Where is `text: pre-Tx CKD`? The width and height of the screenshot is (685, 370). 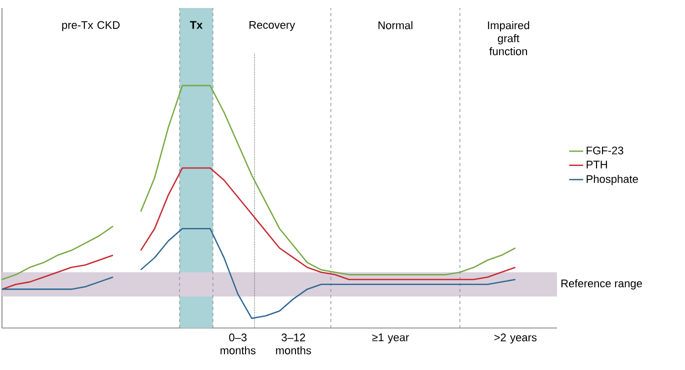
text: pre-Tx CKD is located at coordinates (91, 26).